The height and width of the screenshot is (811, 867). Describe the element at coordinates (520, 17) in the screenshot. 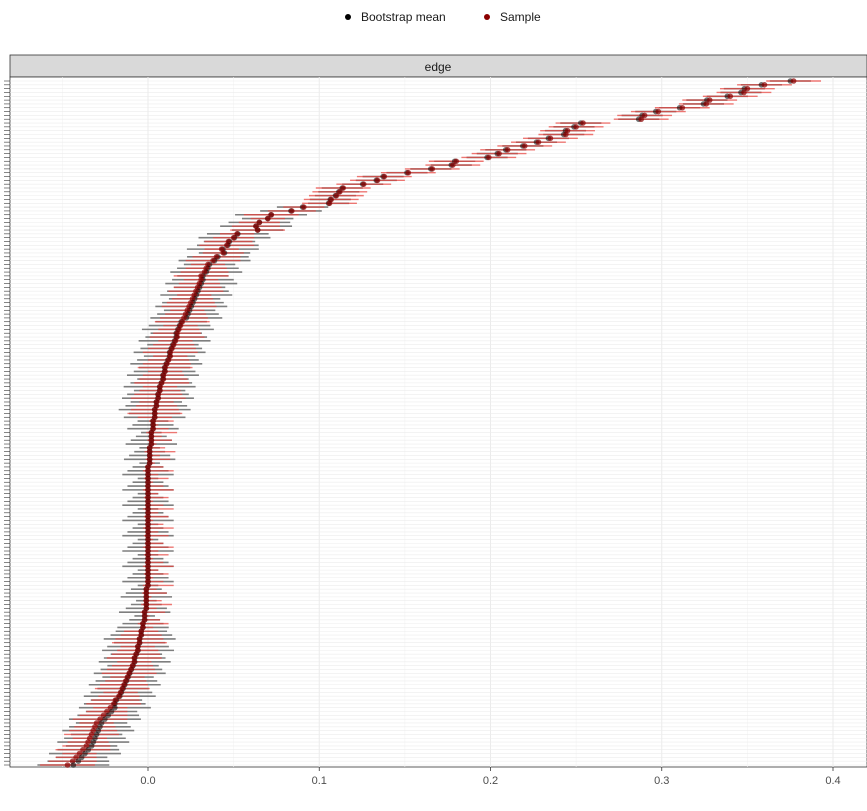

I see `legend-sample-label: Sample` at that location.